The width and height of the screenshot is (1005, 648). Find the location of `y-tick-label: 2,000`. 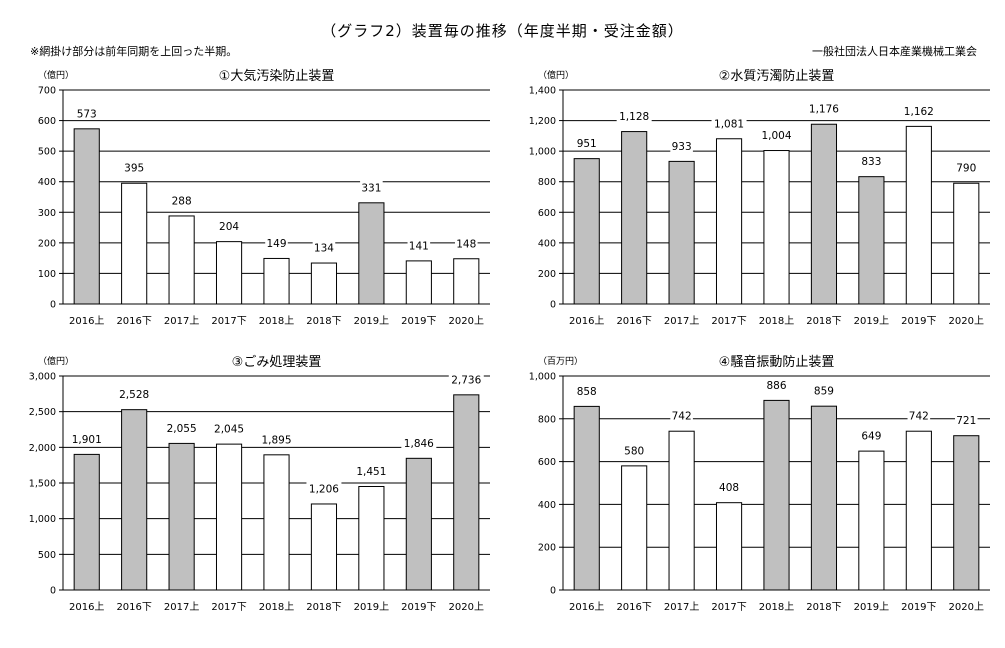

y-tick-label: 2,000 is located at coordinates (42, 448).